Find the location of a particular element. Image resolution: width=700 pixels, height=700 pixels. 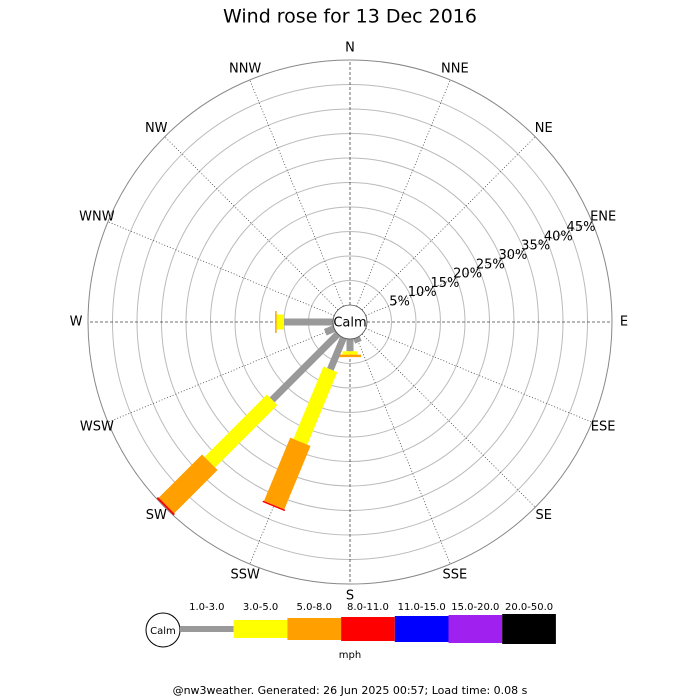

legend-label: 11.0-15.0 is located at coordinates (422, 607).